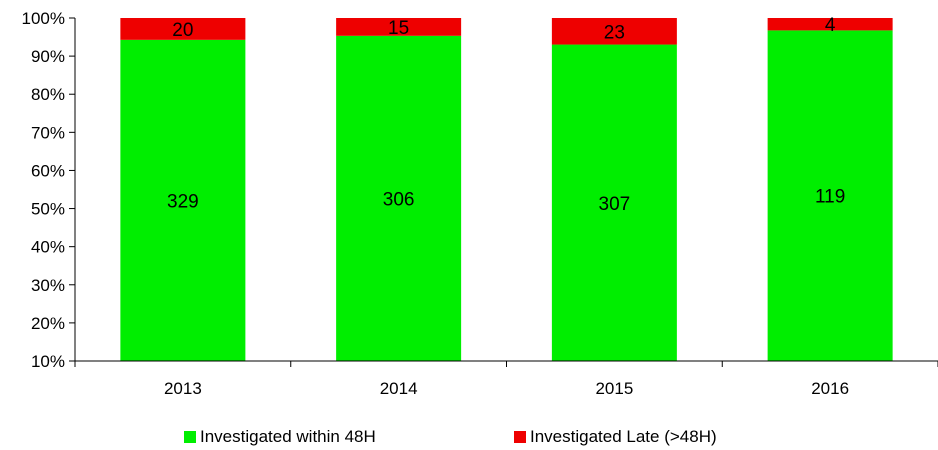 The width and height of the screenshot is (938, 450). What do you see at coordinates (399, 388) in the screenshot?
I see `x-tick-label-2014: 2014` at bounding box center [399, 388].